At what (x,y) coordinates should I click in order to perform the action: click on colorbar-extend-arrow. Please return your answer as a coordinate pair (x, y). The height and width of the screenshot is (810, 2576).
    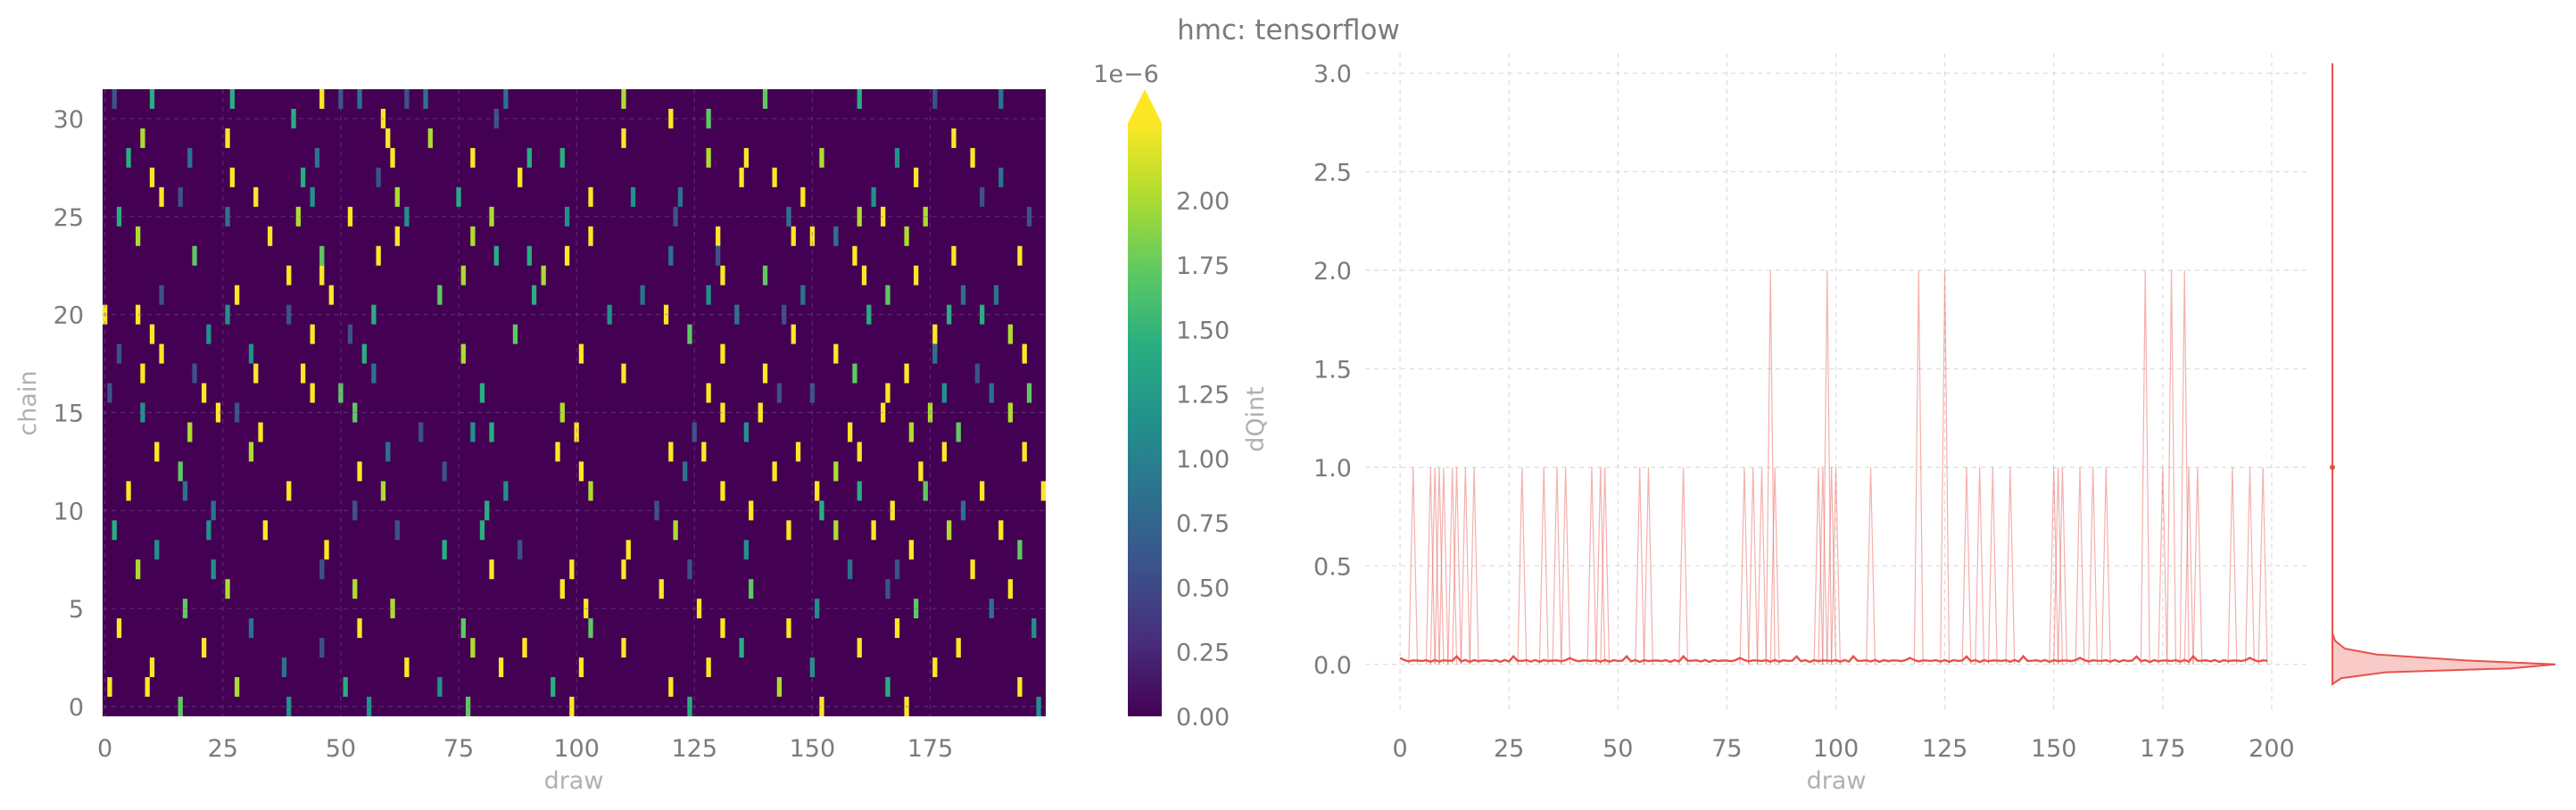
    Looking at the image, I should click on (1145, 106).